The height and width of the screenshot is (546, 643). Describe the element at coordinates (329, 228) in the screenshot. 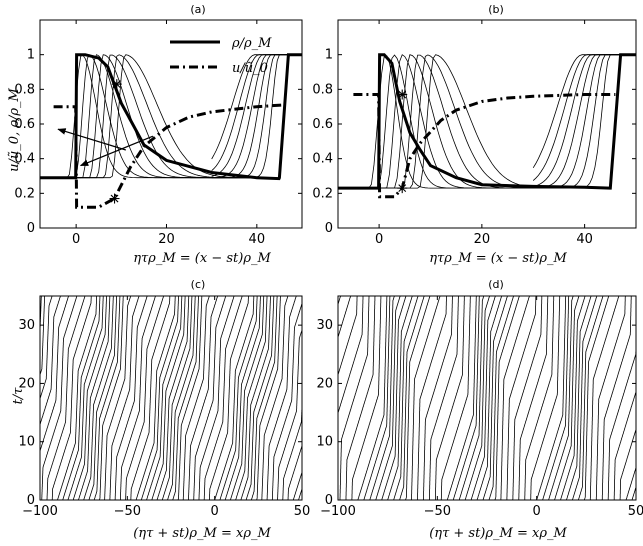

I see `panel-b-ytick-label: 0` at that location.